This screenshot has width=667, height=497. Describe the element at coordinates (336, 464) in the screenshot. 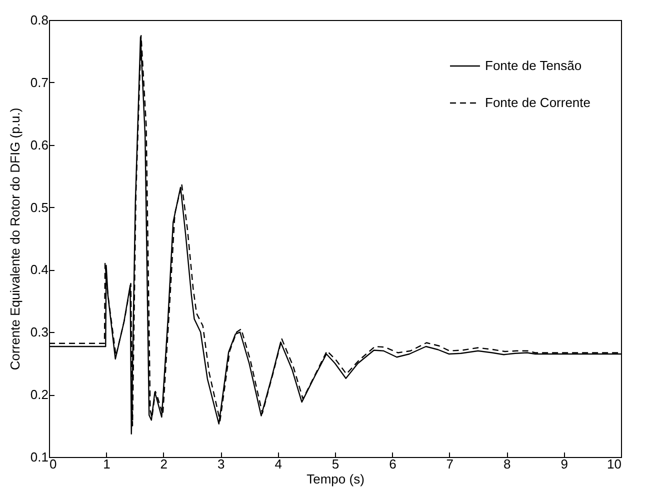

I see `x-tick-label: 5` at that location.